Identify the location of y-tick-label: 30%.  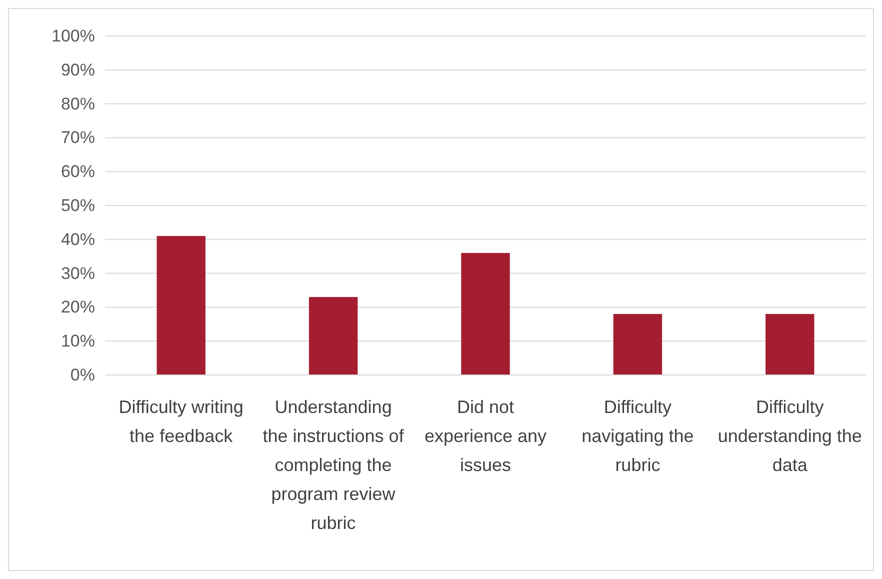
(77, 273).